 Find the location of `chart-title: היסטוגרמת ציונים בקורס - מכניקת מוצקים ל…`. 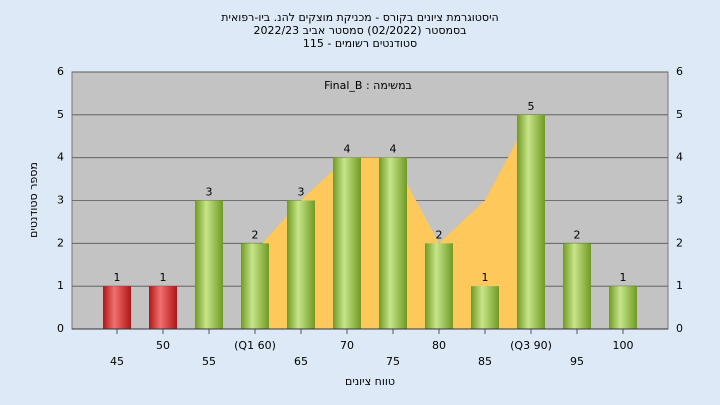

chart-title: היסטוגרמת ציונים בקורס - מכניקת מוצקים ל… is located at coordinates (359, 17).